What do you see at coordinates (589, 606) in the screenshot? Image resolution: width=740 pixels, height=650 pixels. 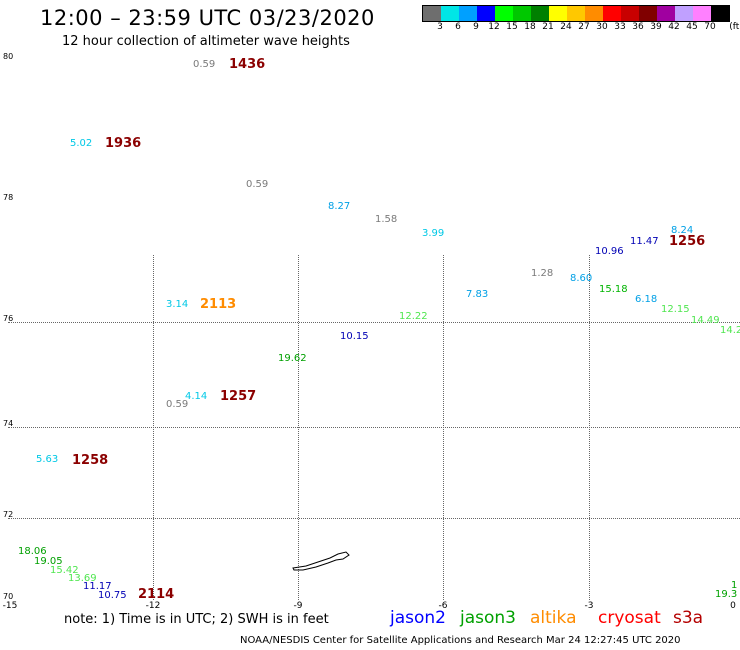 I see `lon-label: -3` at bounding box center [589, 606].